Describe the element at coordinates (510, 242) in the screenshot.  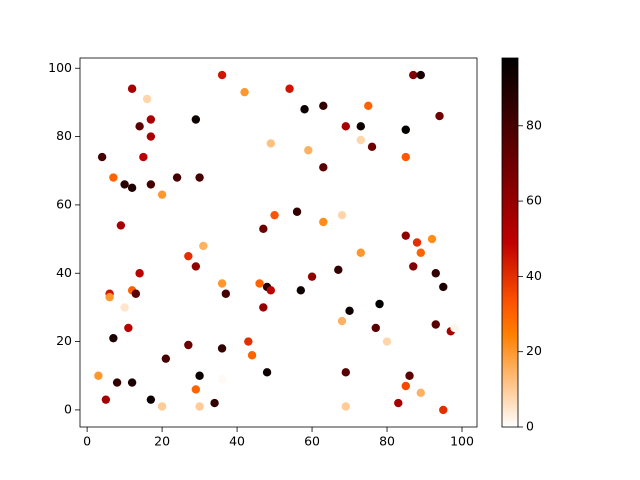
I see `colorbar` at that location.